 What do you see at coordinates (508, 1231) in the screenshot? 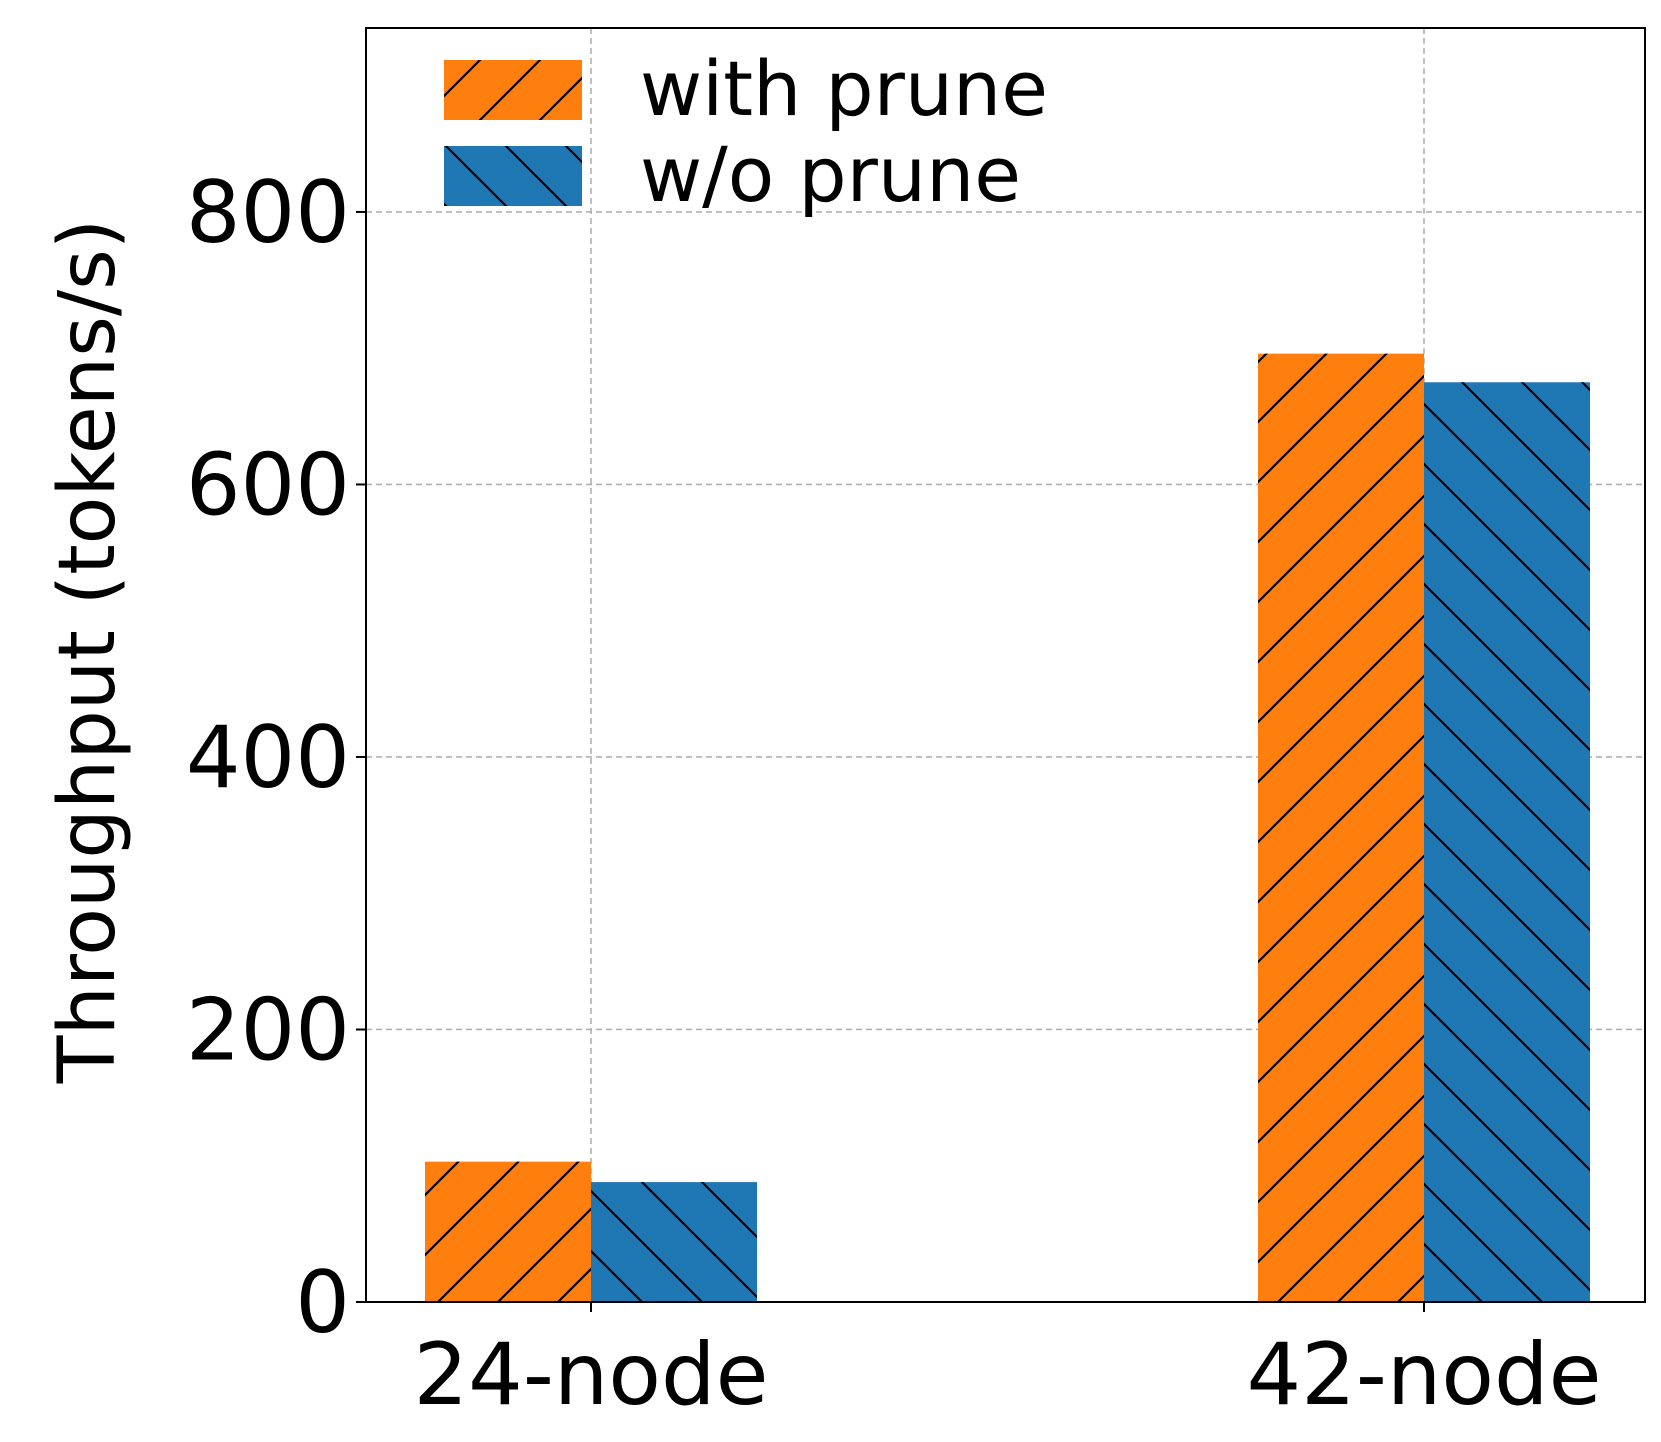
I see `bar-with-prune-24-node` at bounding box center [508, 1231].